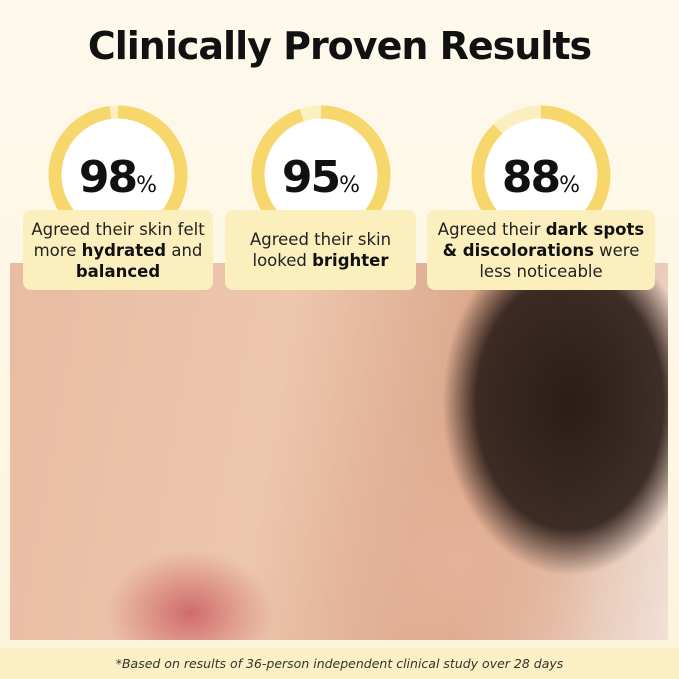 This screenshot has height=679, width=679. I want to click on caption-text: were less noticeable, so click(559, 260).